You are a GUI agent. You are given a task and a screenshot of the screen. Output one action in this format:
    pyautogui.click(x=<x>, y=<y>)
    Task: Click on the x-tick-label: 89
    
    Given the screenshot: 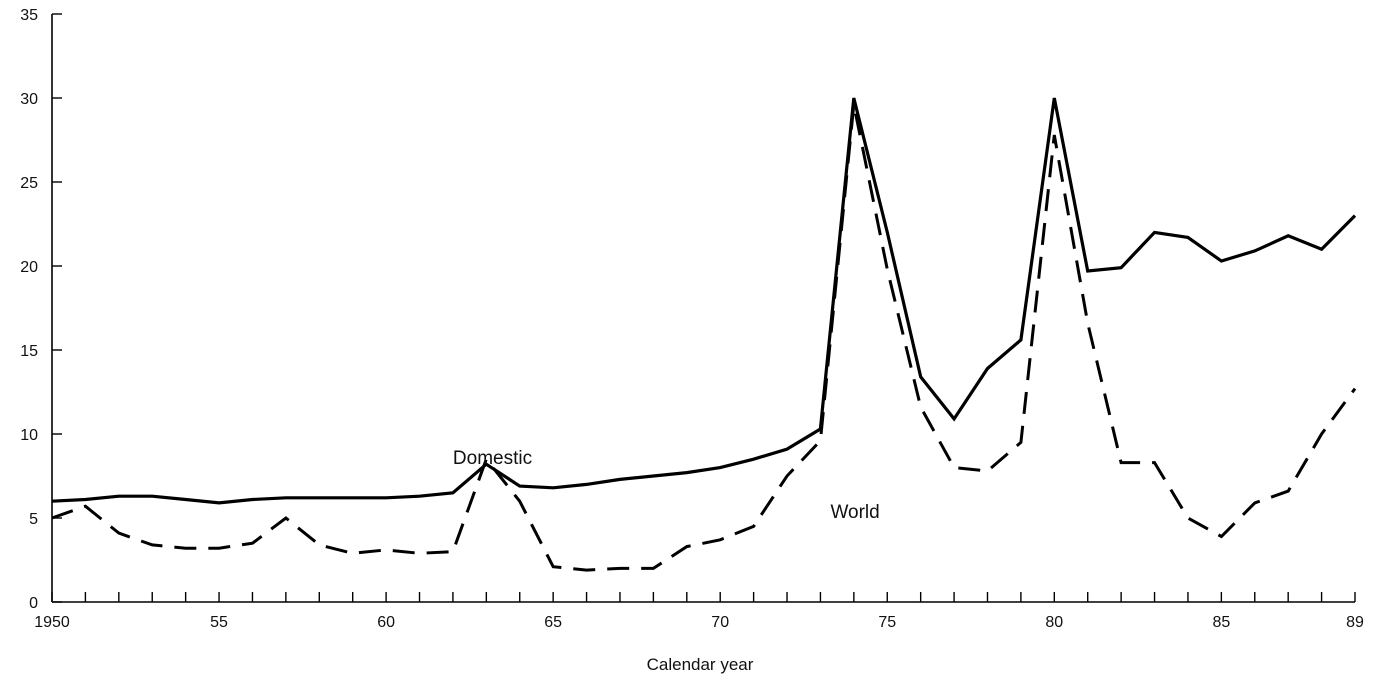 What is the action you would take?
    pyautogui.click(x=1355, y=622)
    